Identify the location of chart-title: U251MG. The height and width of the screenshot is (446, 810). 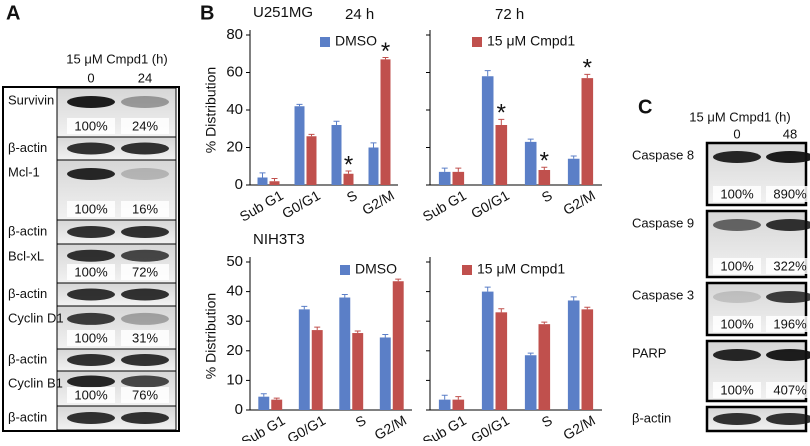
(283, 12).